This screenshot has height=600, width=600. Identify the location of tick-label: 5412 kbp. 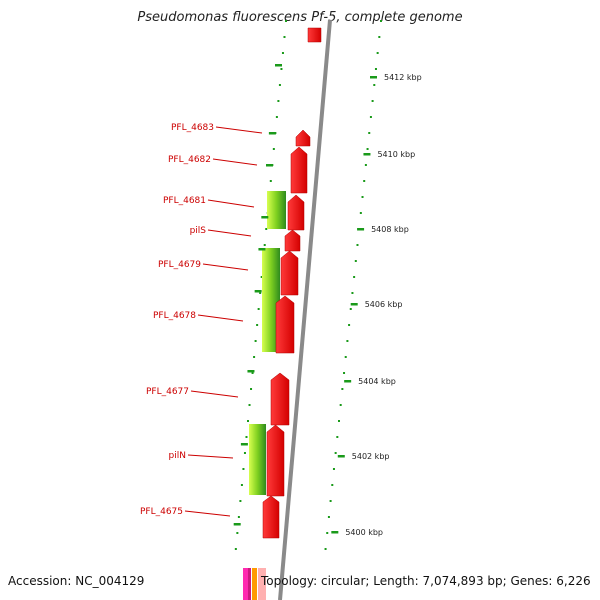
(403, 77).